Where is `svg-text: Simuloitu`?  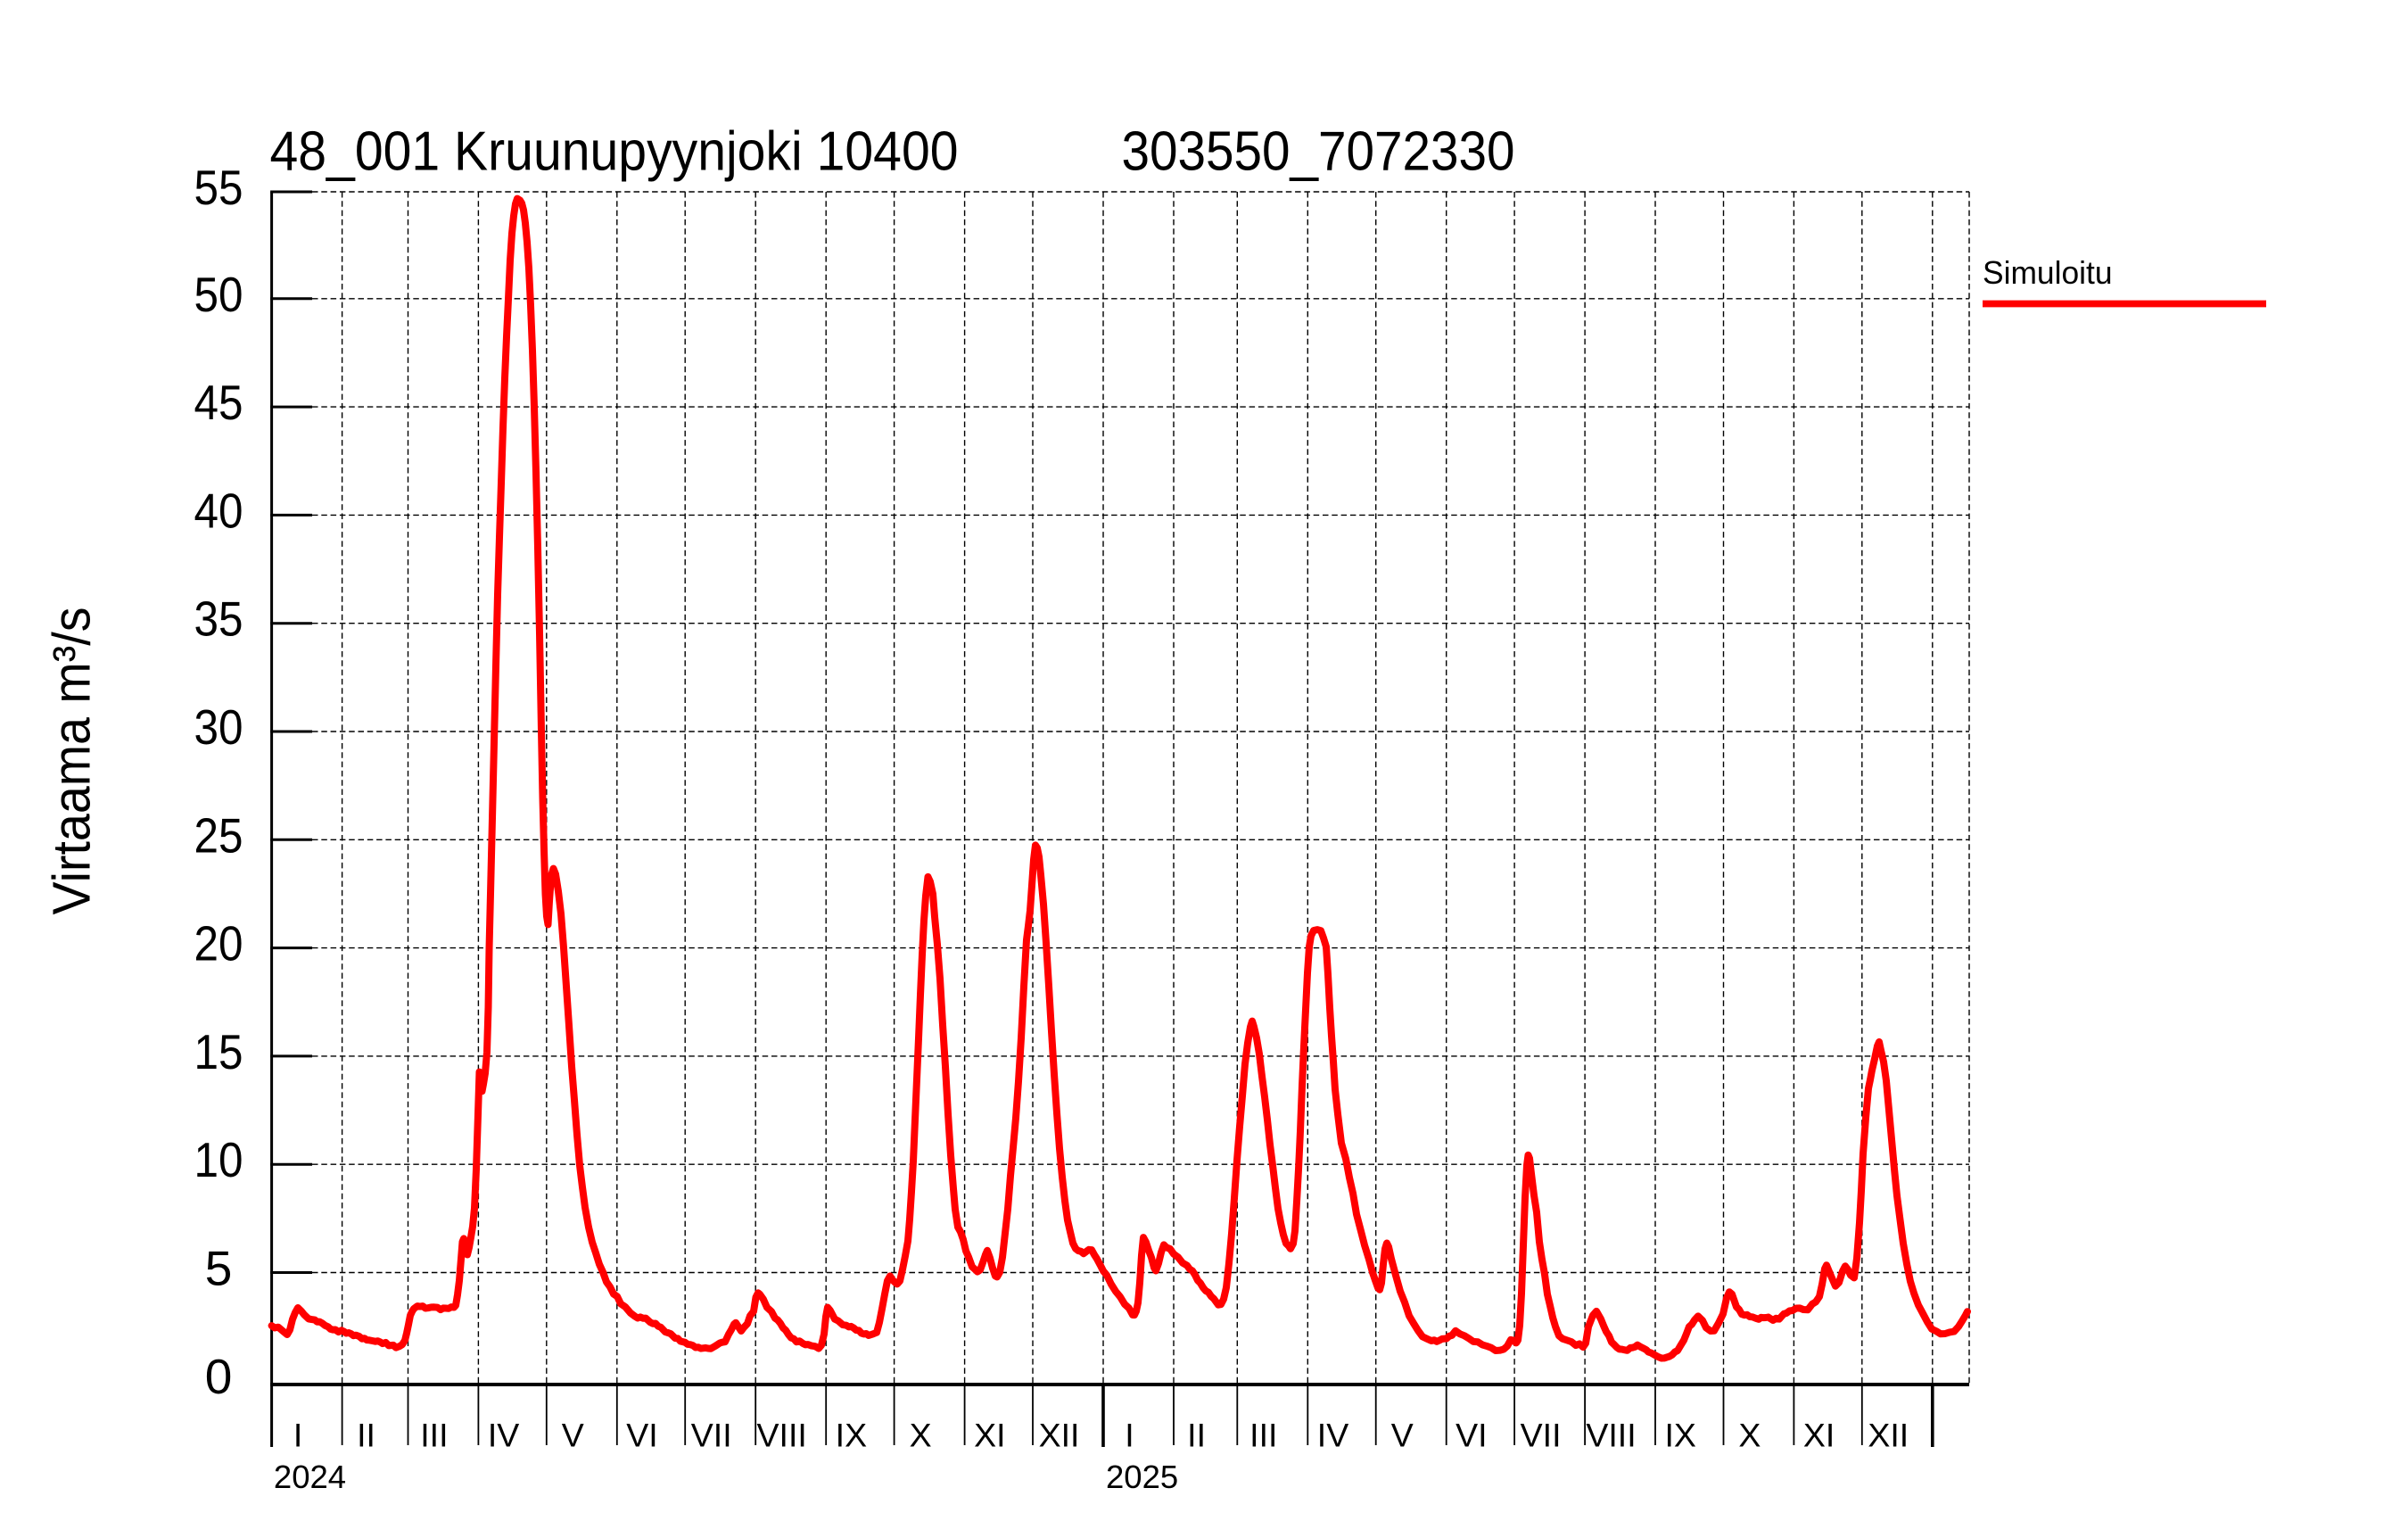 svg-text: Simuloitu is located at coordinates (2048, 273).